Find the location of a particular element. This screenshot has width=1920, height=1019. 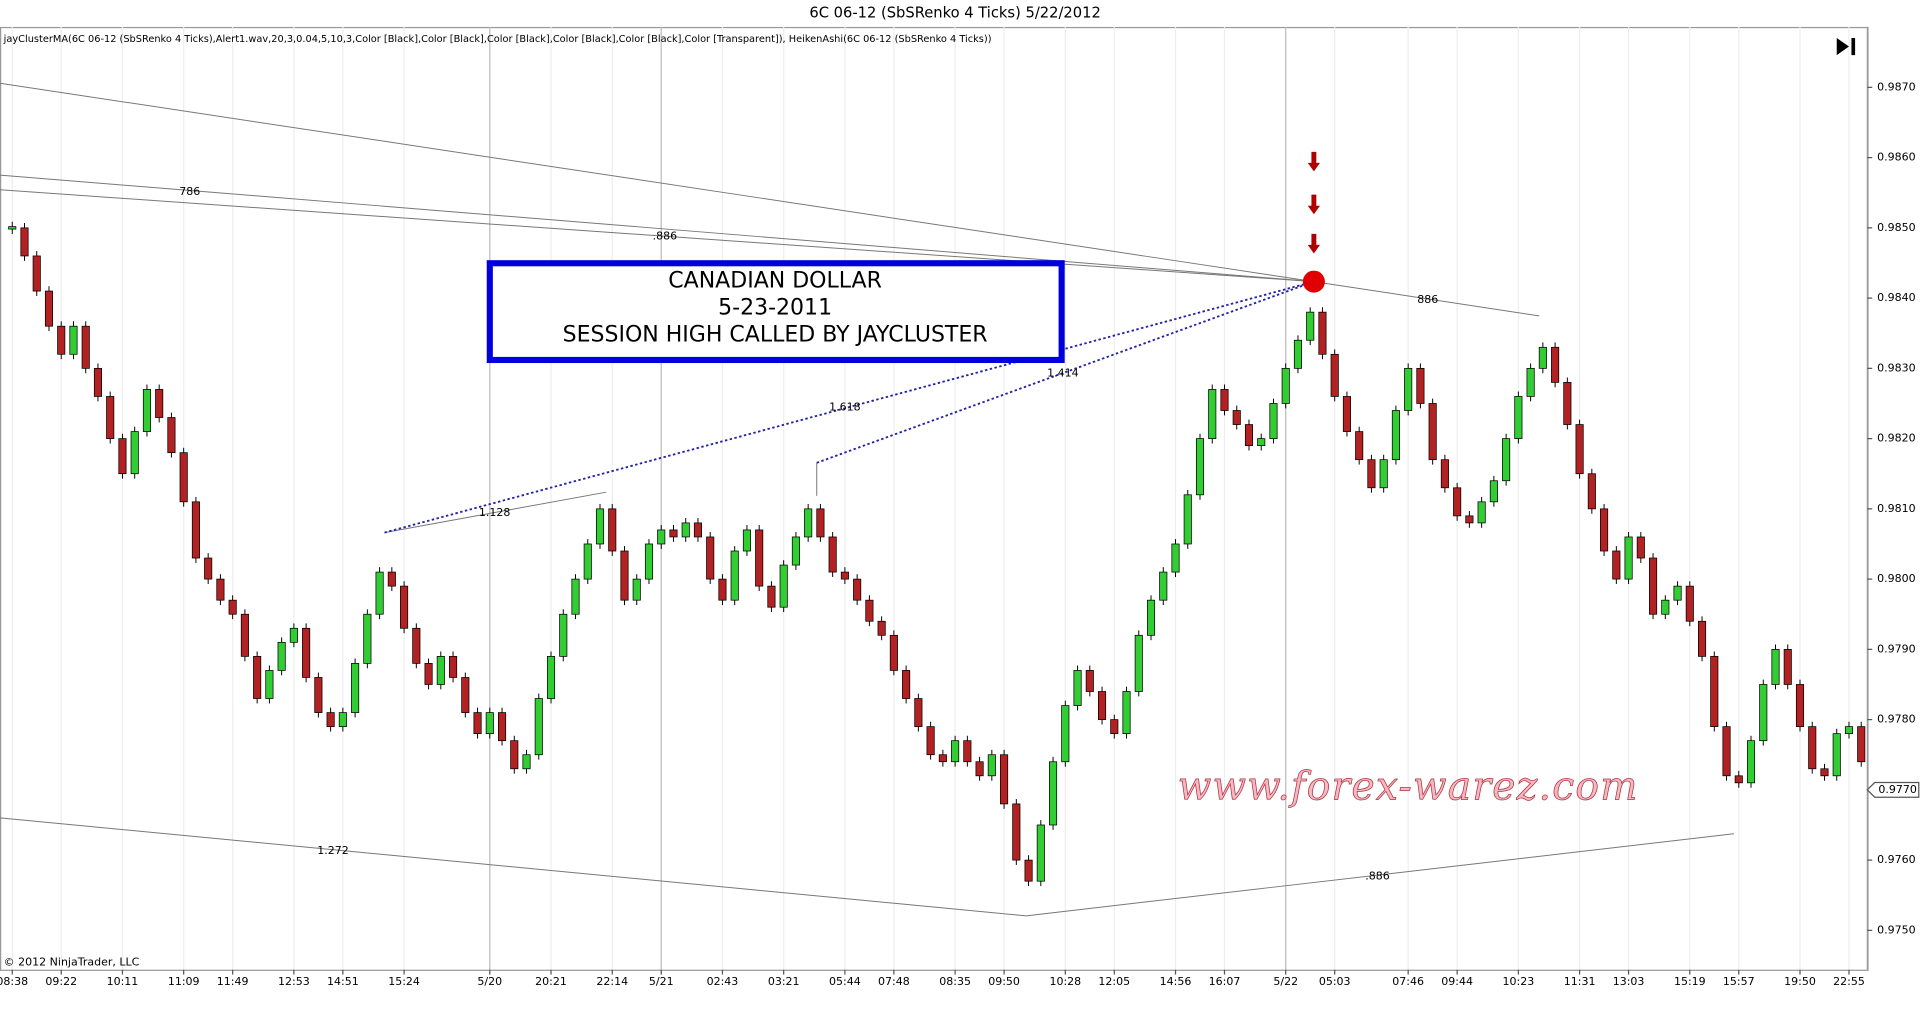

copyright: © 2012 NinjaTrader, LLC is located at coordinates (72, 961).